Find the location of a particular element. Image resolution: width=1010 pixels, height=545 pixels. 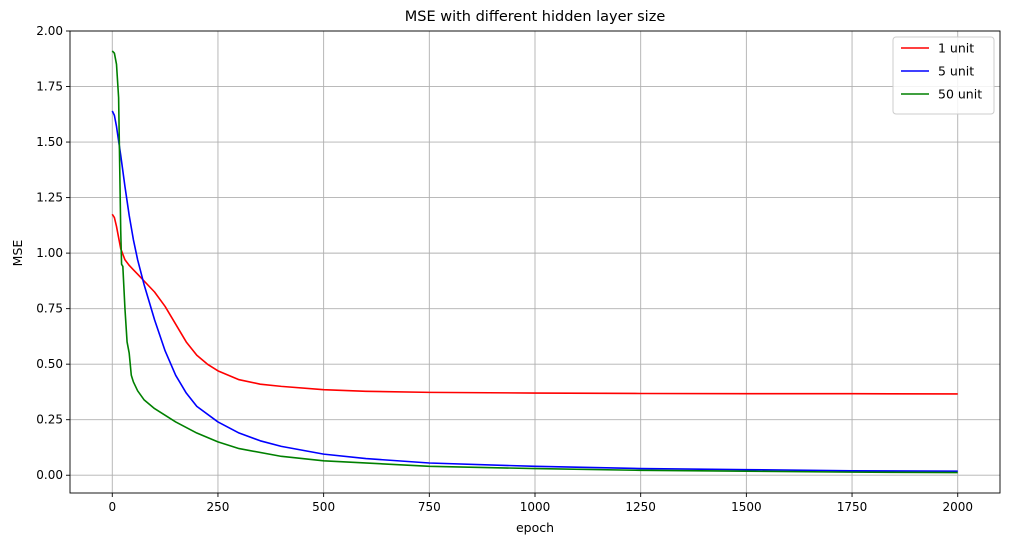

x-tick-label: 500 is located at coordinates (323, 507).